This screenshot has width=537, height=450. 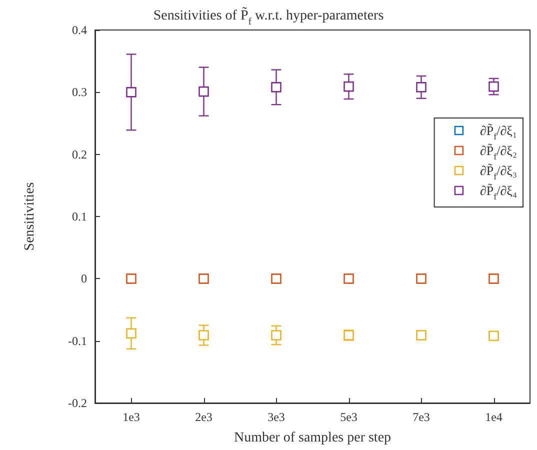 I want to click on x-tick-label: 2e3, so click(x=203, y=417).